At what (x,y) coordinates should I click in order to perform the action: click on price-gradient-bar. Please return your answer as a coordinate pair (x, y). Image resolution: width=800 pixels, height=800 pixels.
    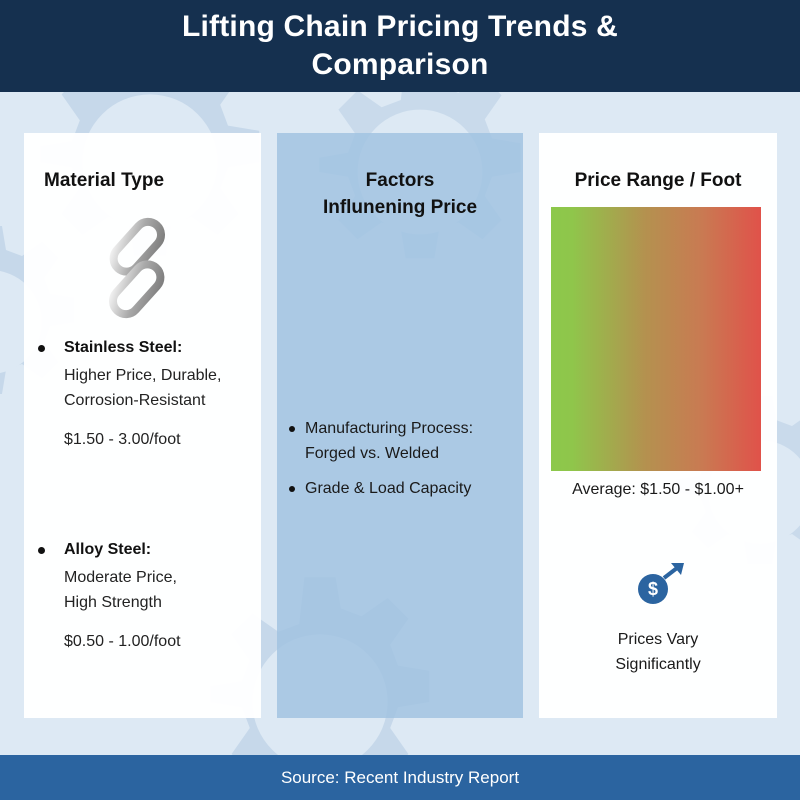
    Looking at the image, I should click on (656, 339).